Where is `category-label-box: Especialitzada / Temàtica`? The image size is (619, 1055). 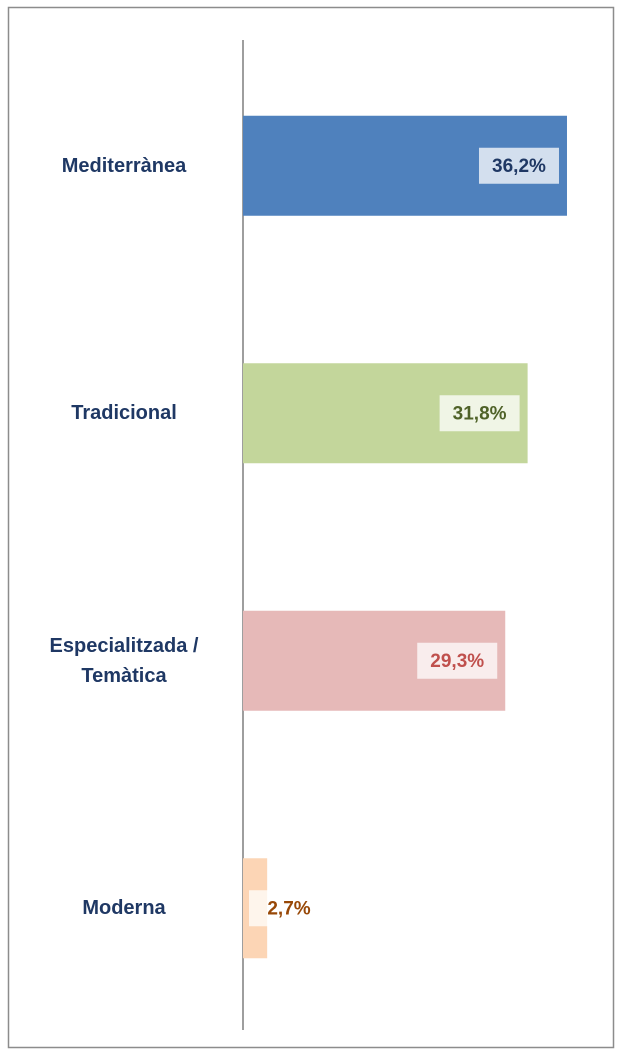 category-label-box: Especialitzada / Temàtica is located at coordinates (124, 660).